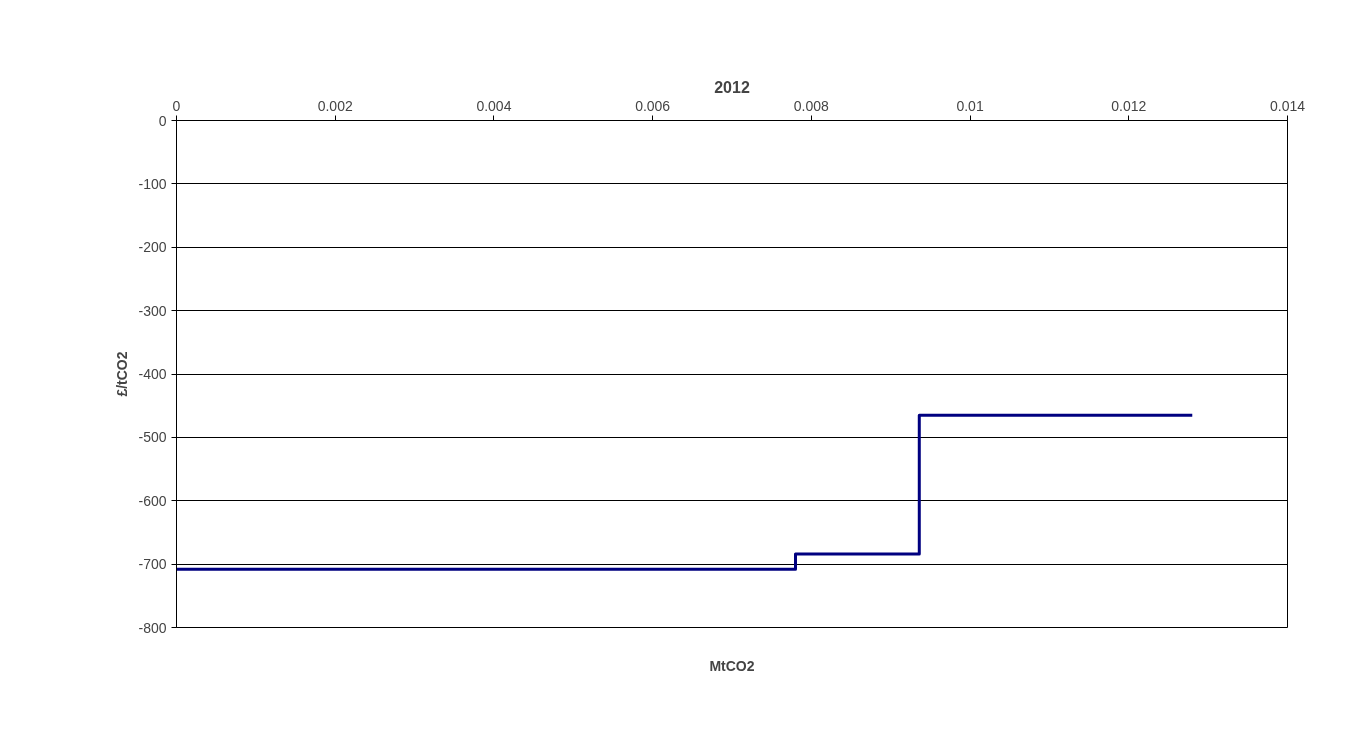  Describe the element at coordinates (152, 183) in the screenshot. I see `y-tick-label: -100` at that location.